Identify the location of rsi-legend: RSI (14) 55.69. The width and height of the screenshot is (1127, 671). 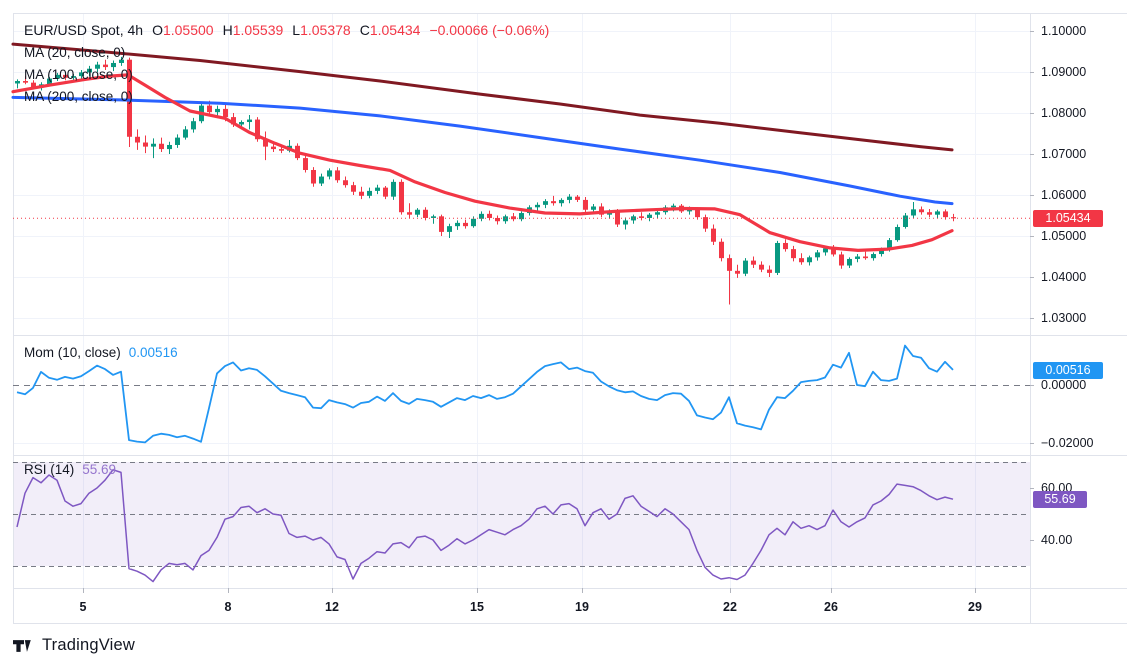
(70, 469).